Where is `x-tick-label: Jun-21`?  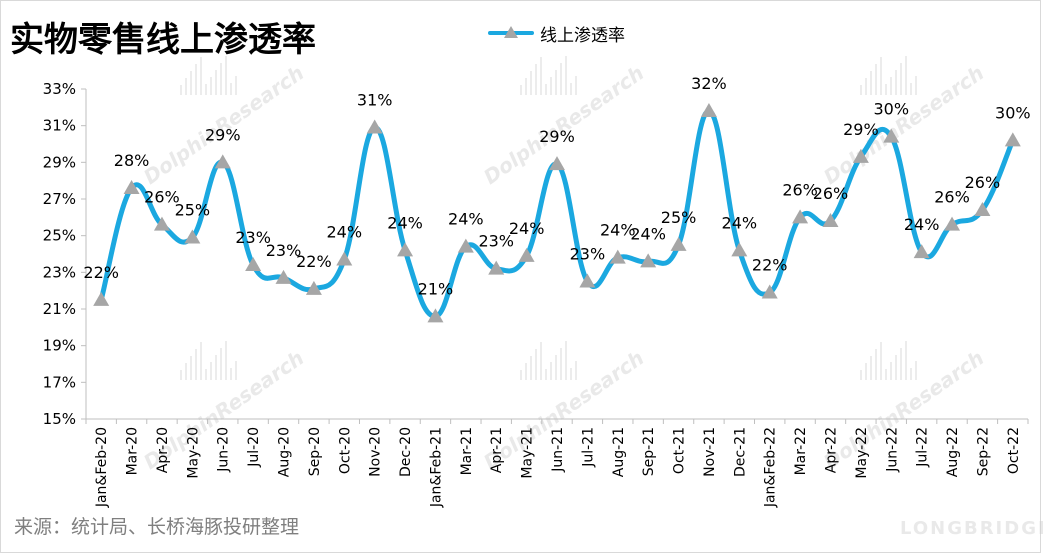 x-tick-label: Jun-21 is located at coordinates (558, 450).